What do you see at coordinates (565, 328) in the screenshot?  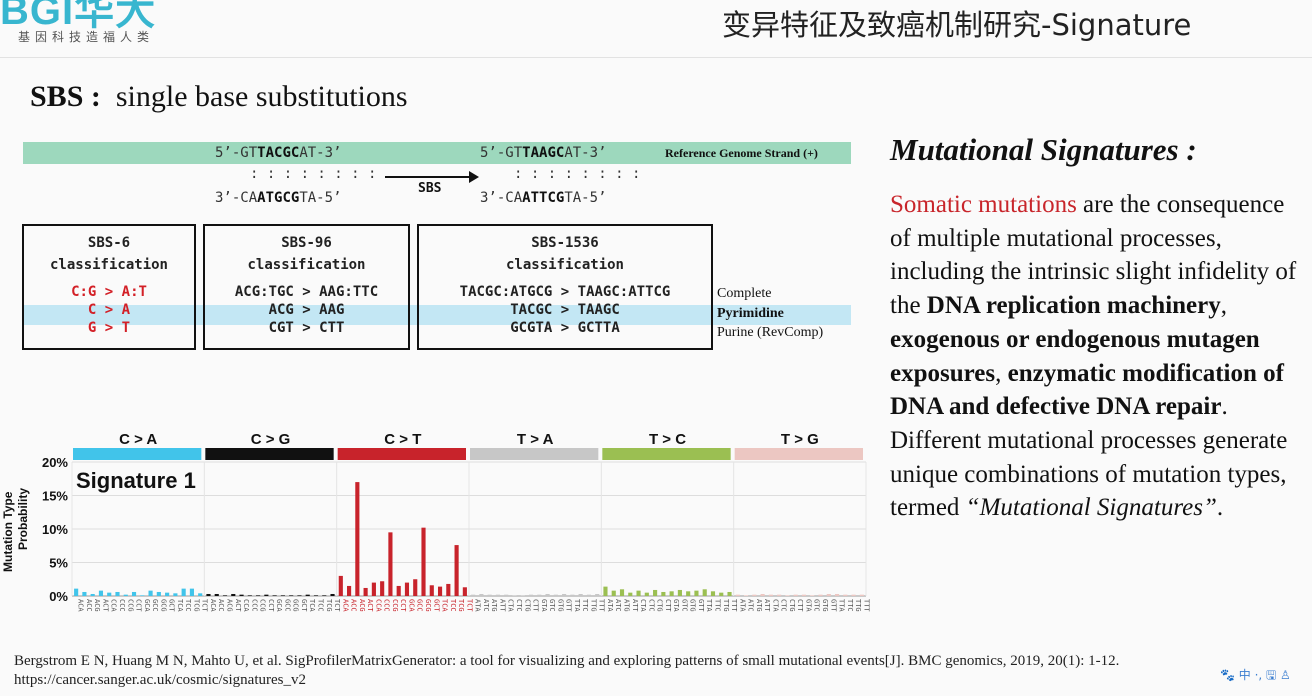 I see `sbs1536-row-purine: GCGTA > GCTTA` at bounding box center [565, 328].